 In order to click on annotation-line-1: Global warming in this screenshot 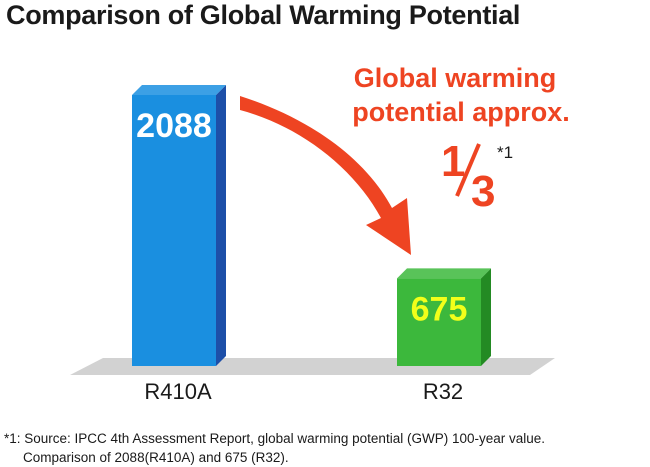, I will do `click(455, 78)`.